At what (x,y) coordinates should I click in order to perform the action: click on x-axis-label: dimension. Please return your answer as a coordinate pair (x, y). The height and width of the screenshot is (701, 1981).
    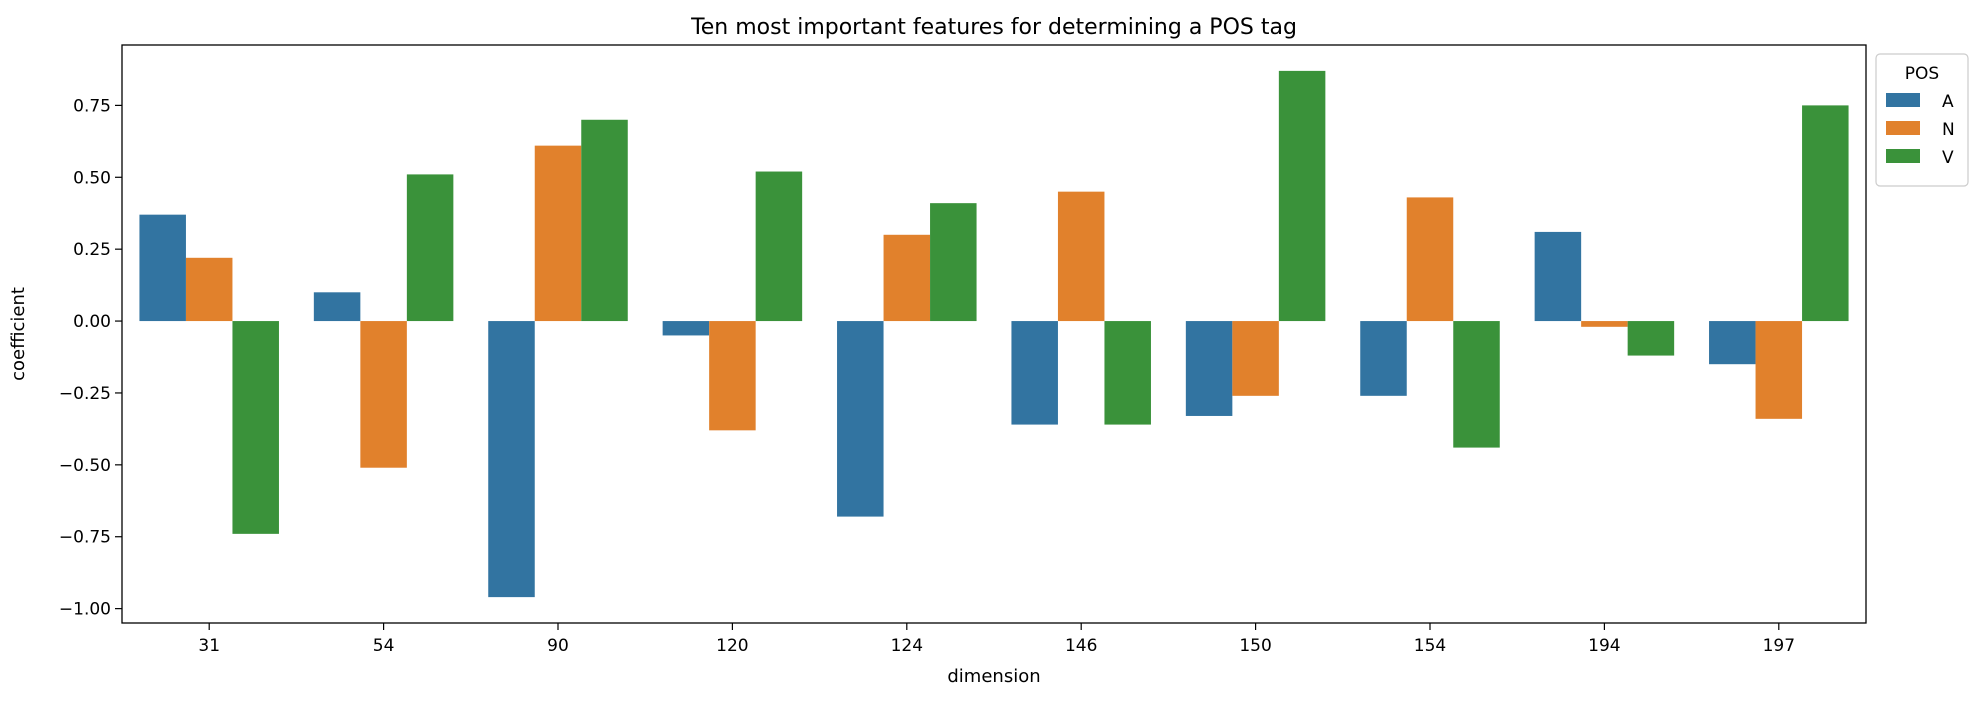
    Looking at the image, I should click on (993, 676).